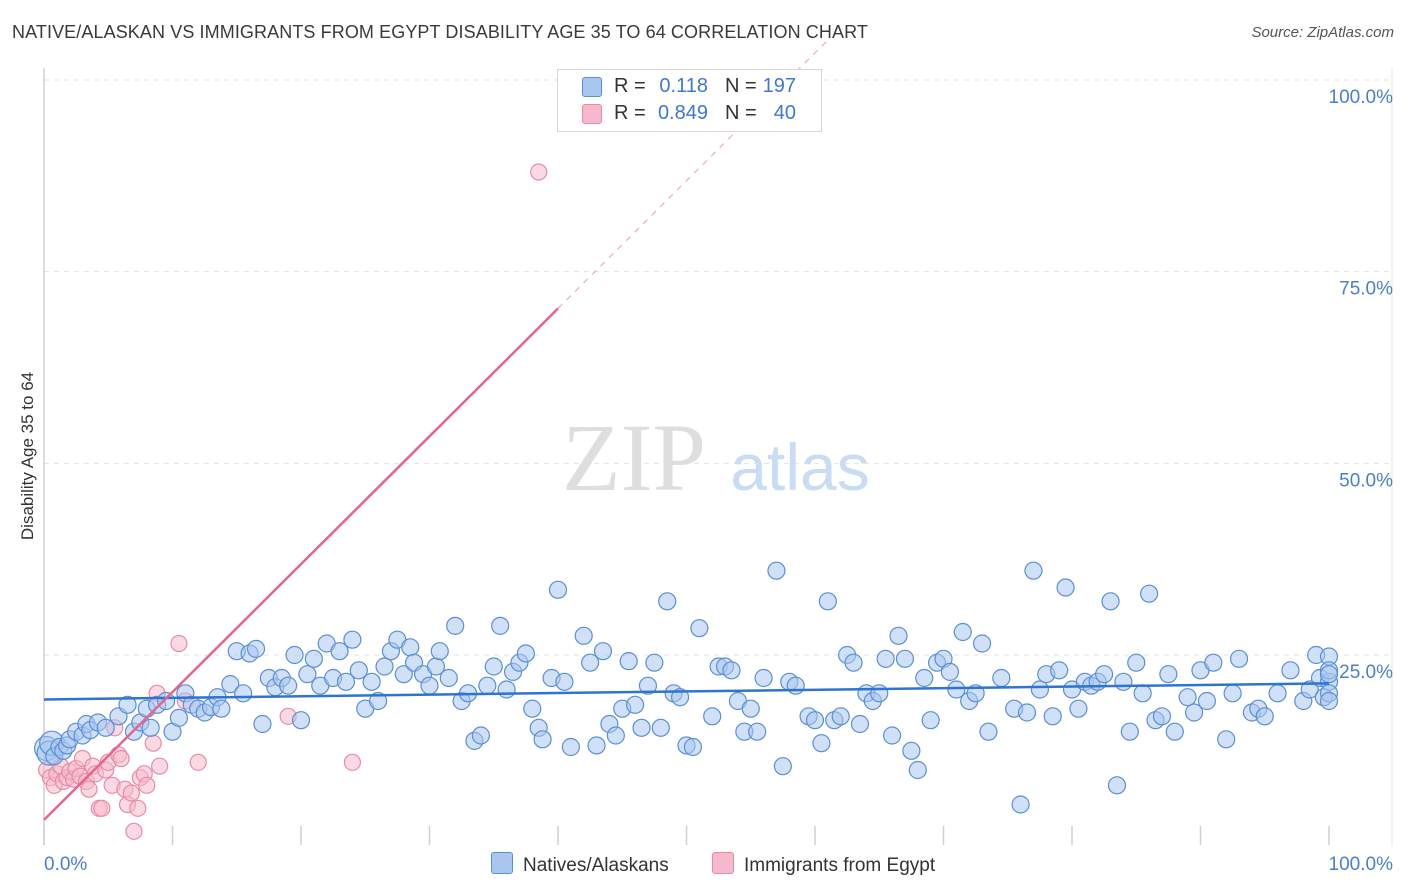 This screenshot has width=1406, height=892. I want to click on legend-n-value: 40, so click(784, 113).